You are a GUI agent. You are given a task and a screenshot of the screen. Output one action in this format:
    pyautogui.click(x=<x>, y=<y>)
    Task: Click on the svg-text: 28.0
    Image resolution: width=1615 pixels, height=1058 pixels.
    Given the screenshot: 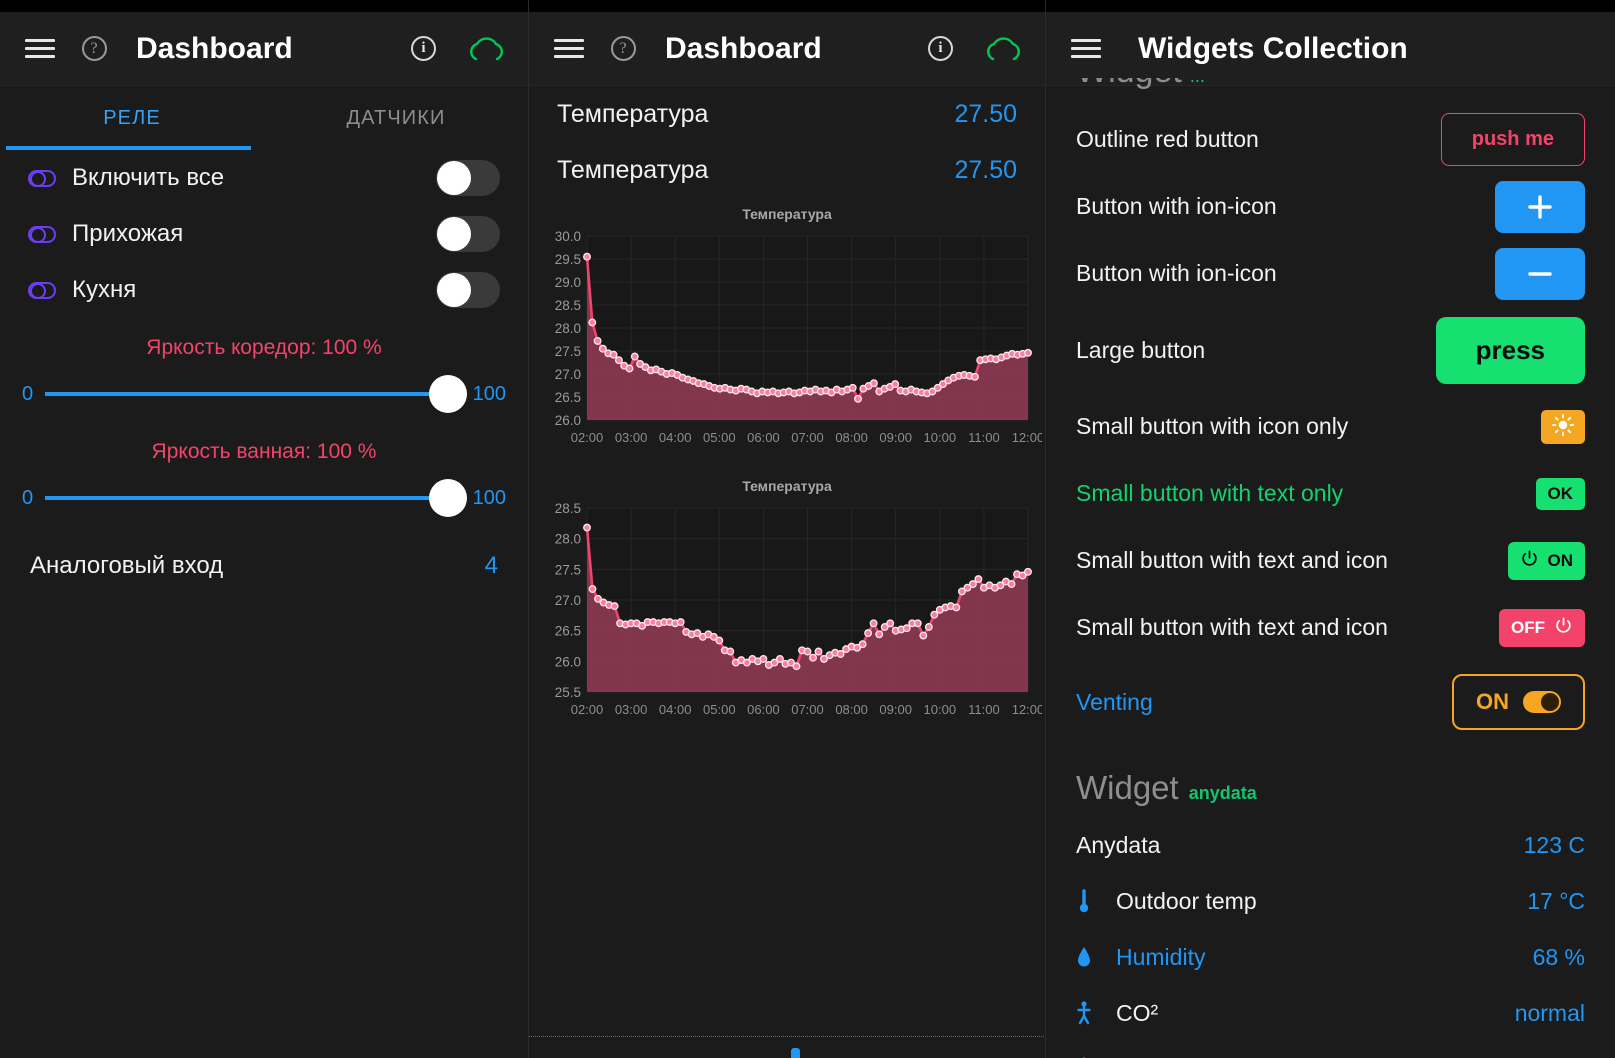 What is the action you would take?
    pyautogui.click(x=568, y=539)
    